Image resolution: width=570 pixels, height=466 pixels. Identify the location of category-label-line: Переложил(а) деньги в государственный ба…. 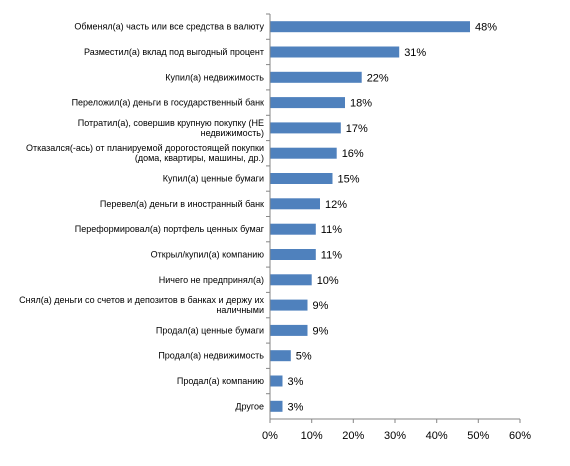
(168, 103).